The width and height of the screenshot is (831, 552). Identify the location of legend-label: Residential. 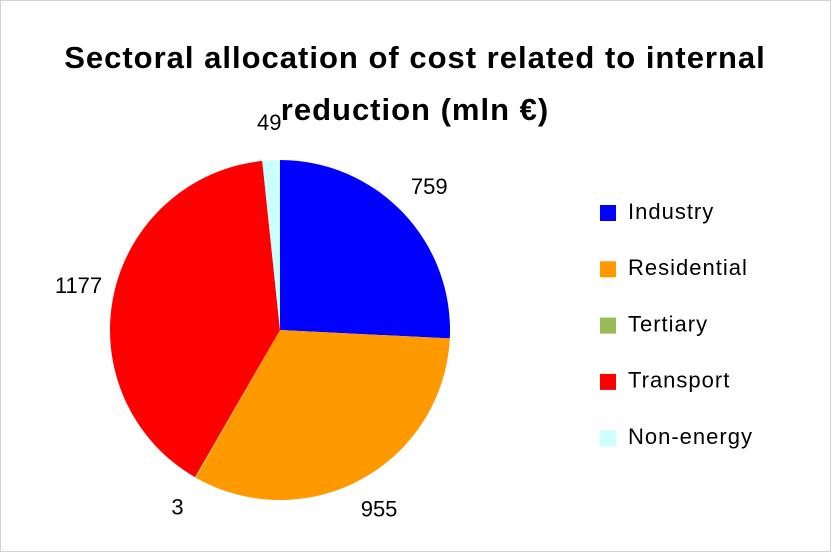
(688, 267).